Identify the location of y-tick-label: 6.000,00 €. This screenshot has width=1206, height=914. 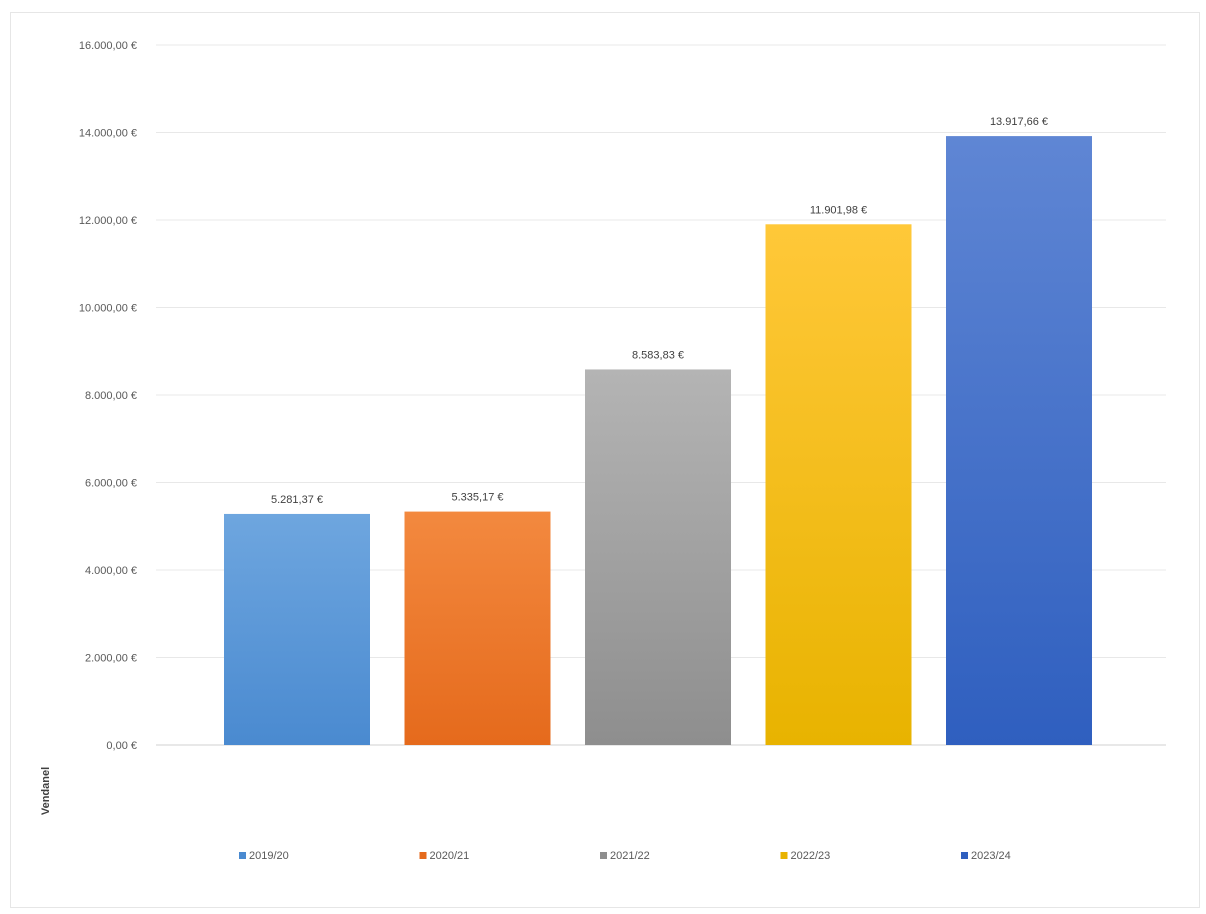
(111, 484).